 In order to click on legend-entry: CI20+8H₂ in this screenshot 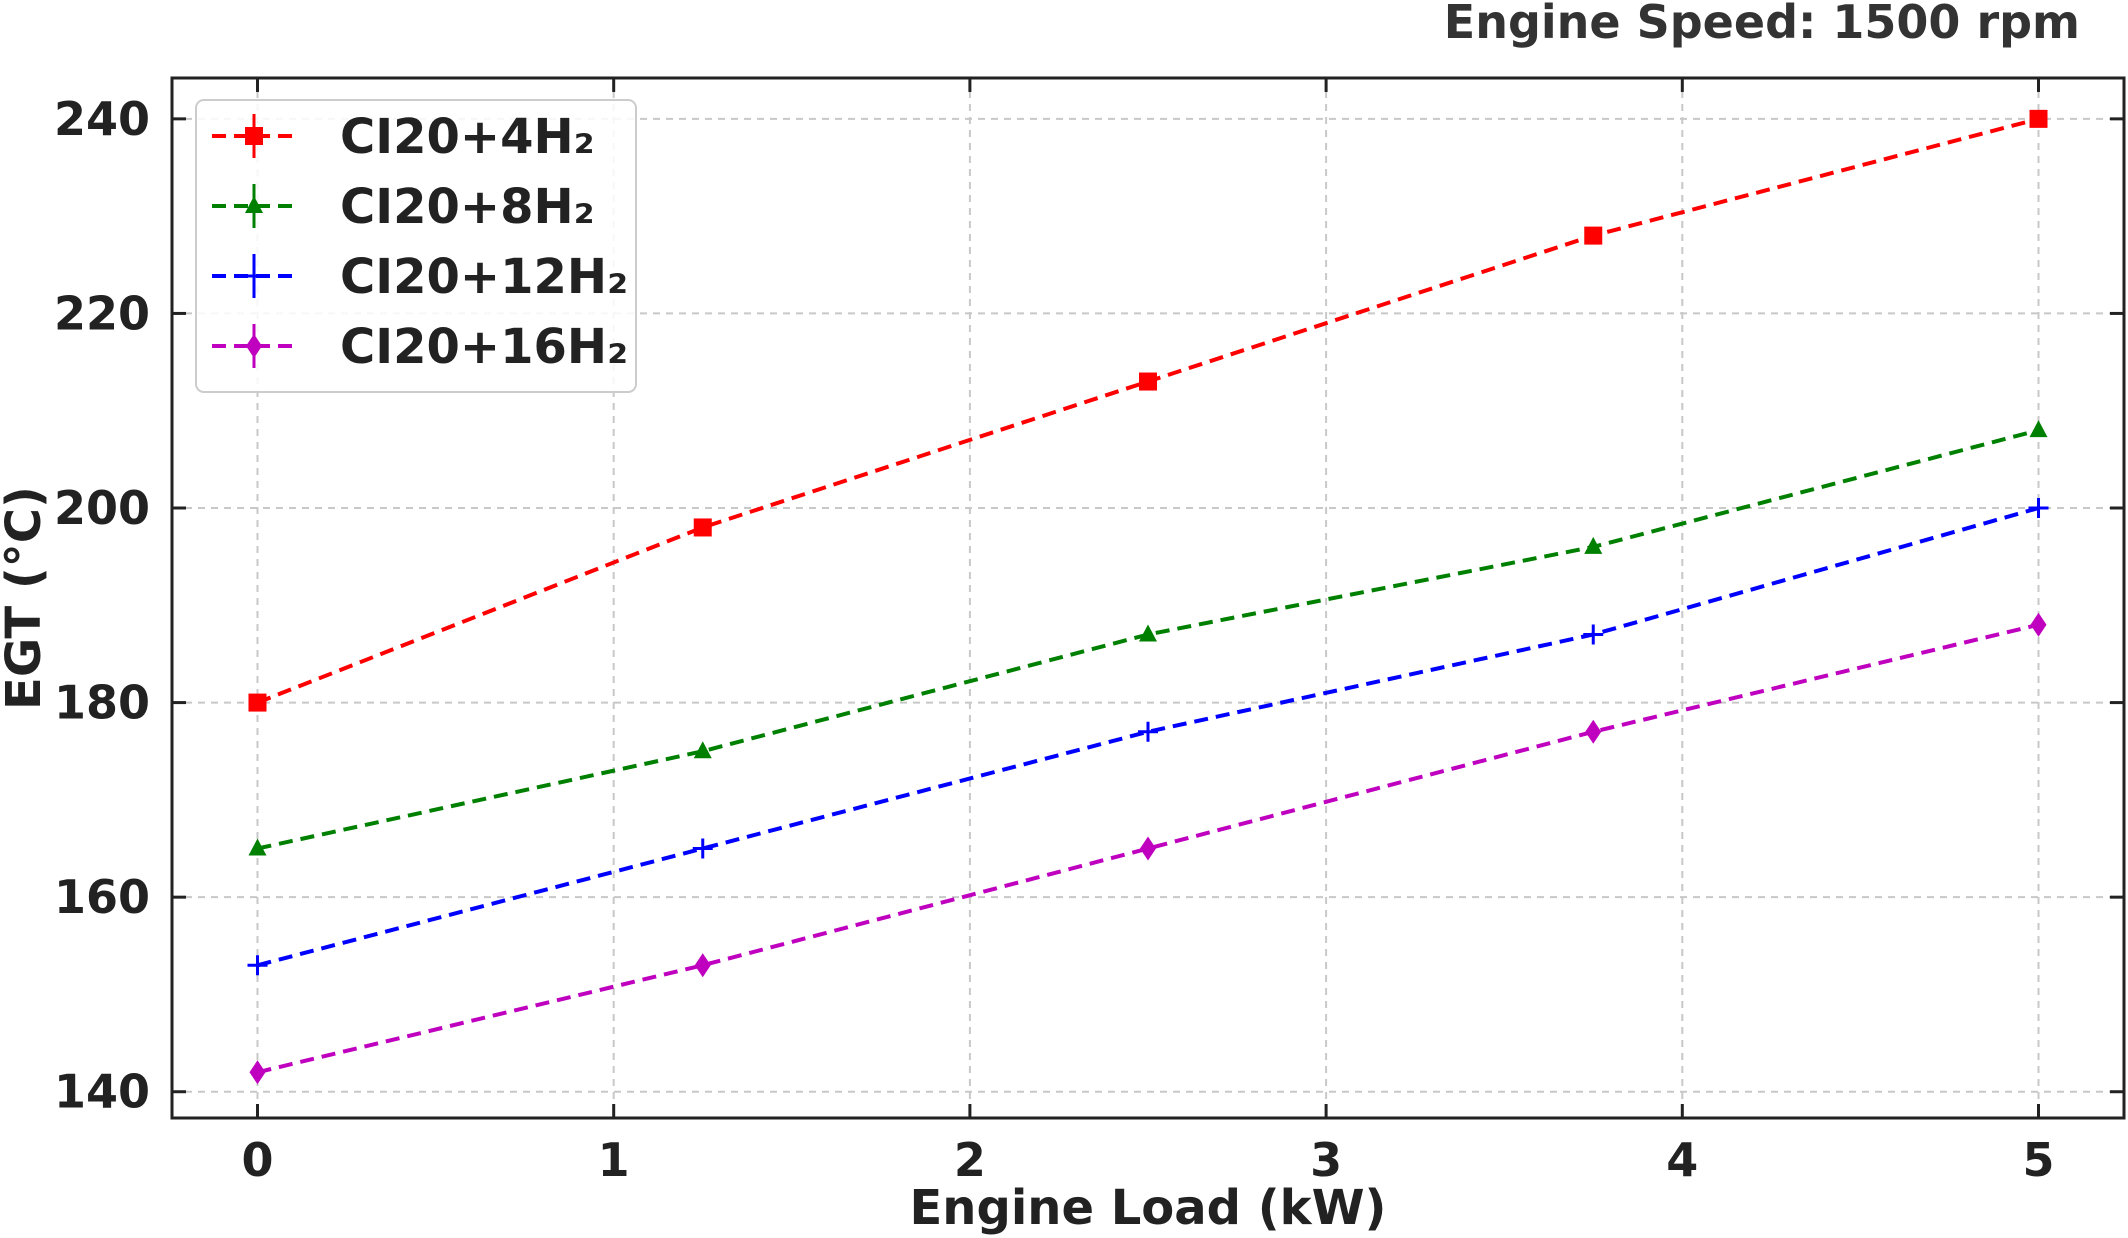, I will do `click(403, 207)`.